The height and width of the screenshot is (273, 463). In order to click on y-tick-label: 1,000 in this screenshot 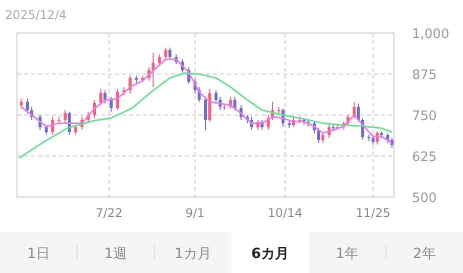, I will do `click(431, 34)`.